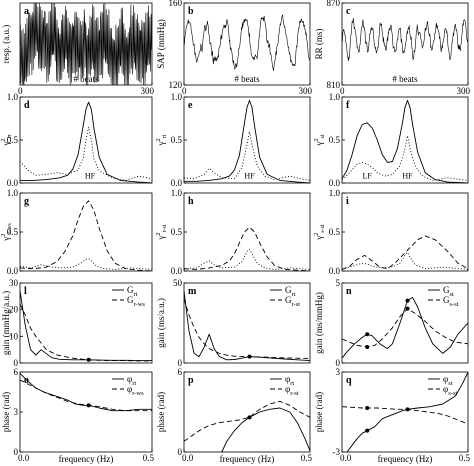 This screenshot has width=474, height=466. Describe the element at coordinates (78, 49) in the screenshot. I see `panel-a: 0 300 a resp. (a.u.) # beats` at that location.